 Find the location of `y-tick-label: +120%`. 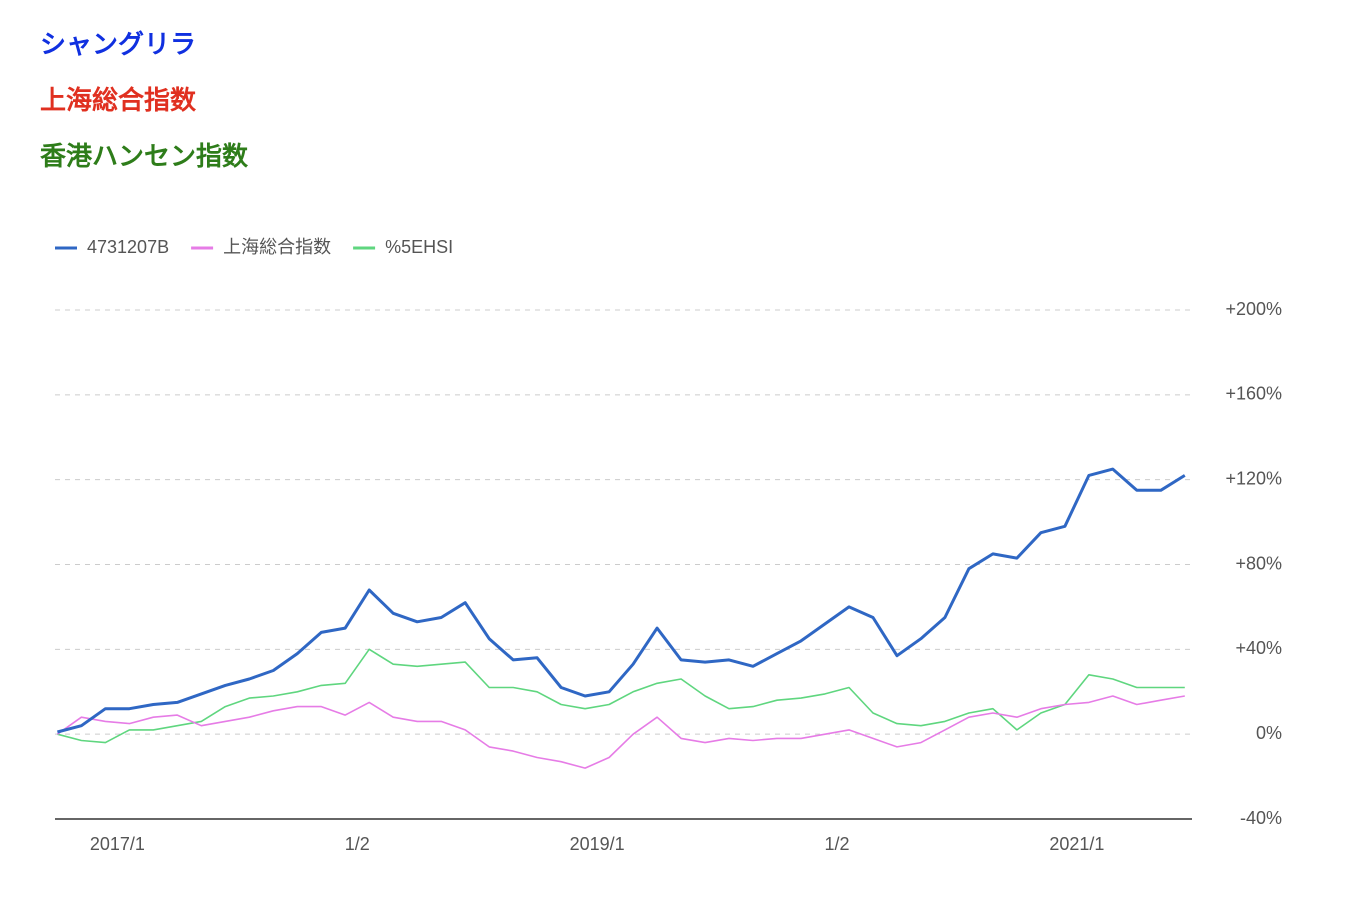

y-tick-label: +120% is located at coordinates (1253, 478).